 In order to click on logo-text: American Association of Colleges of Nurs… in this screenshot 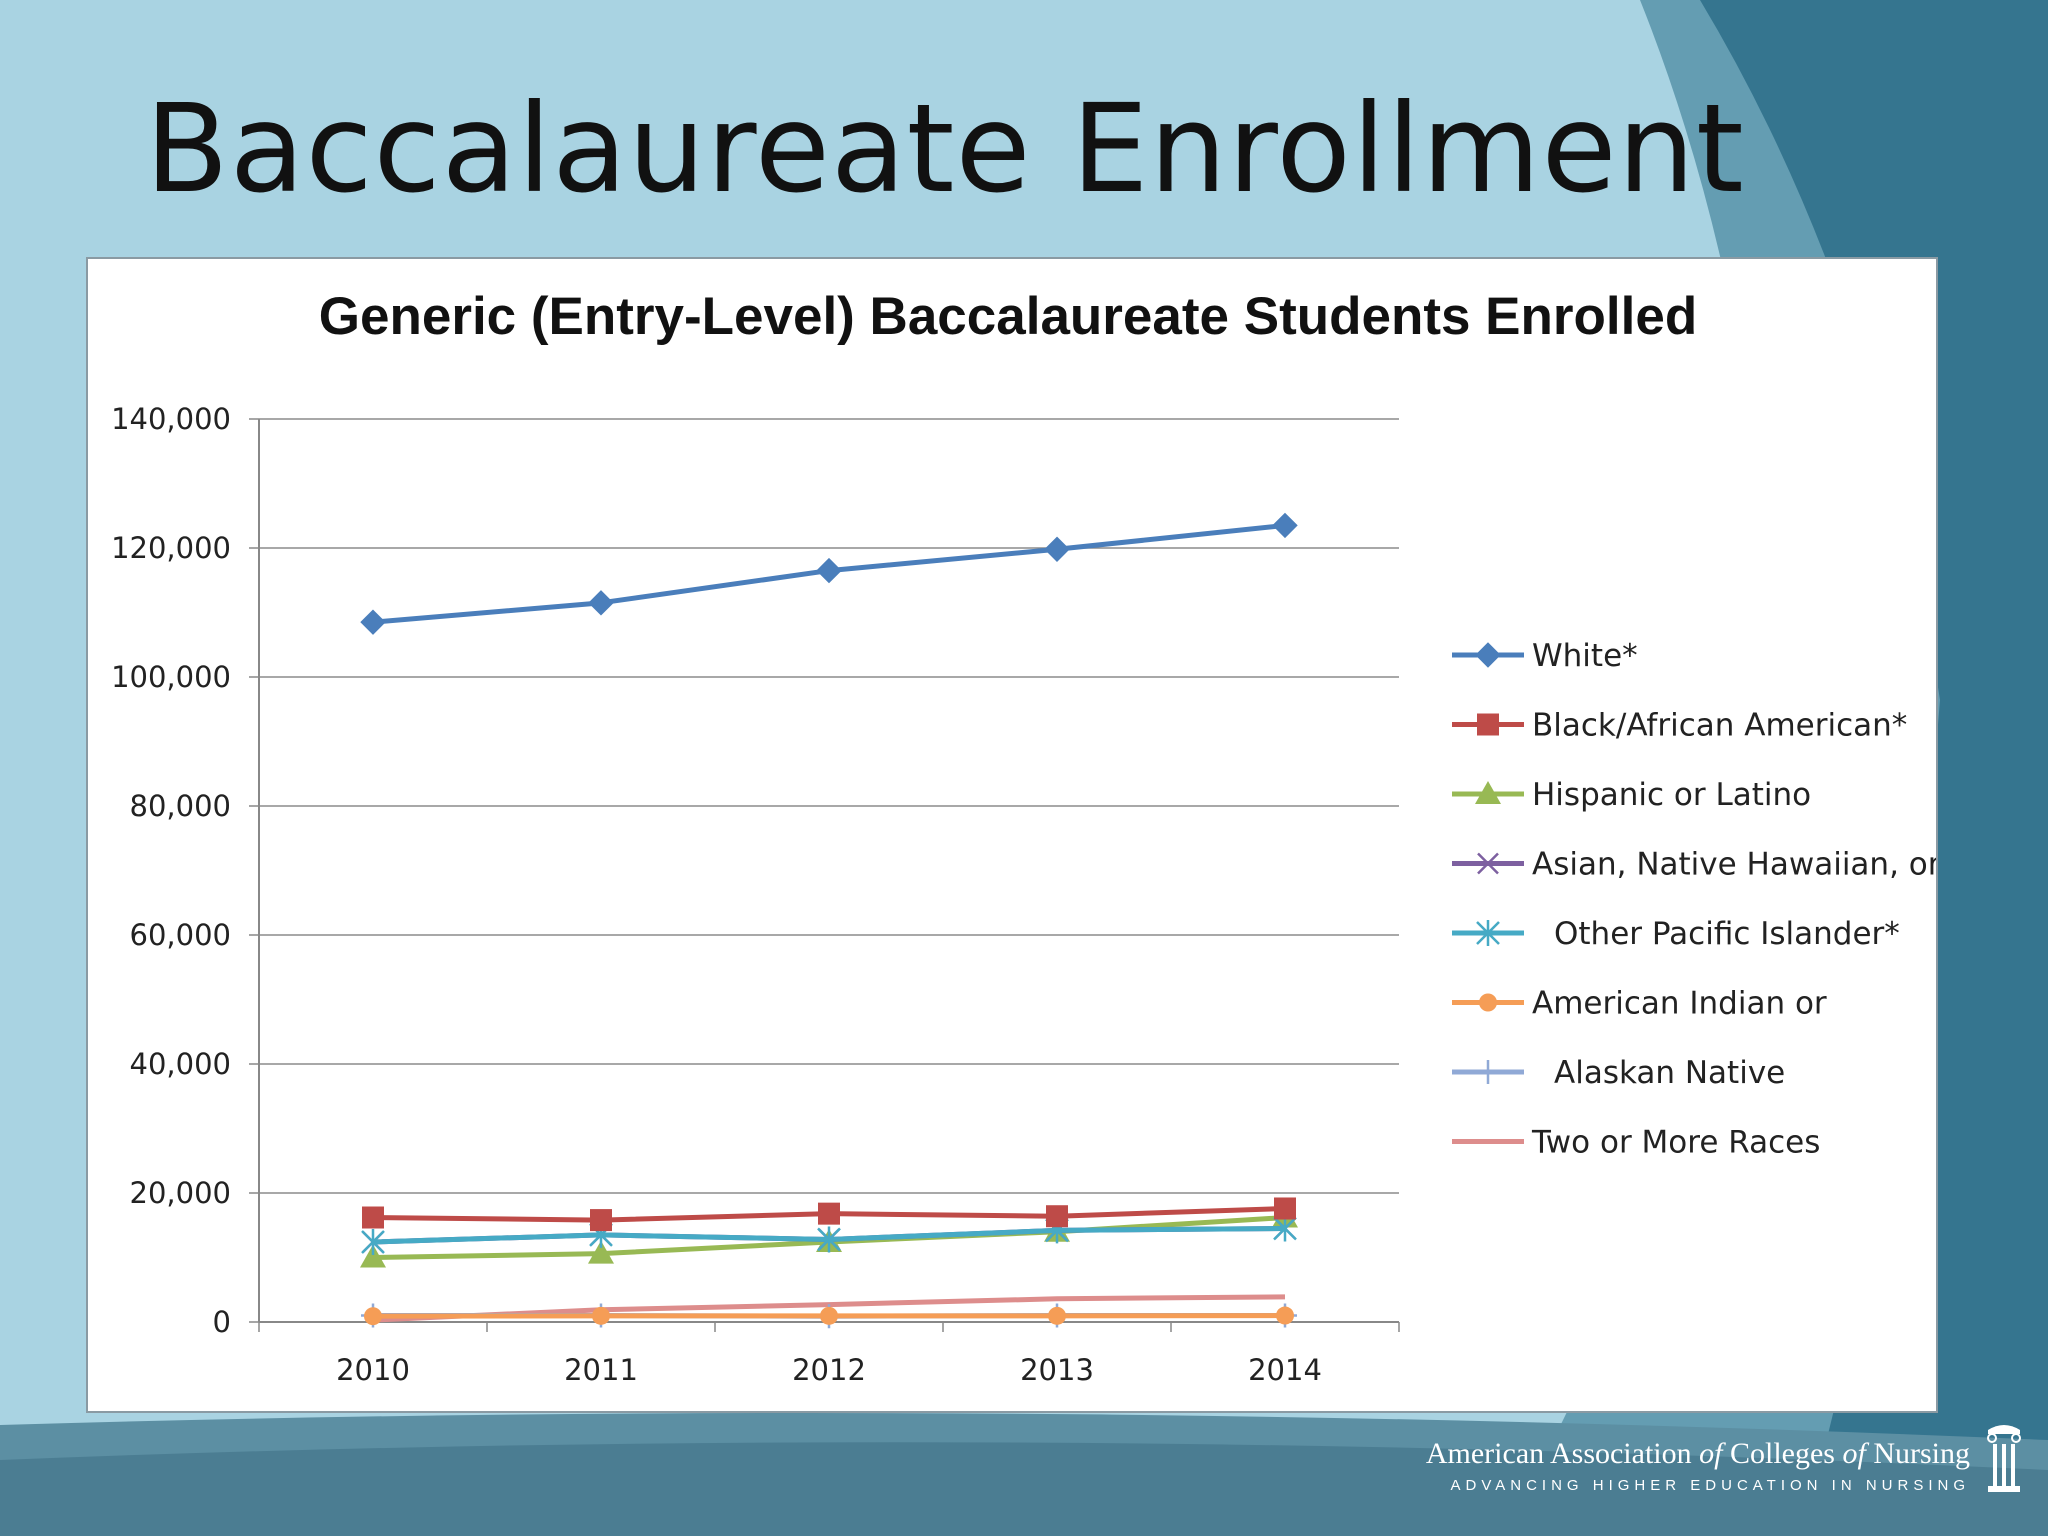, I will do `click(1698, 1465)`.